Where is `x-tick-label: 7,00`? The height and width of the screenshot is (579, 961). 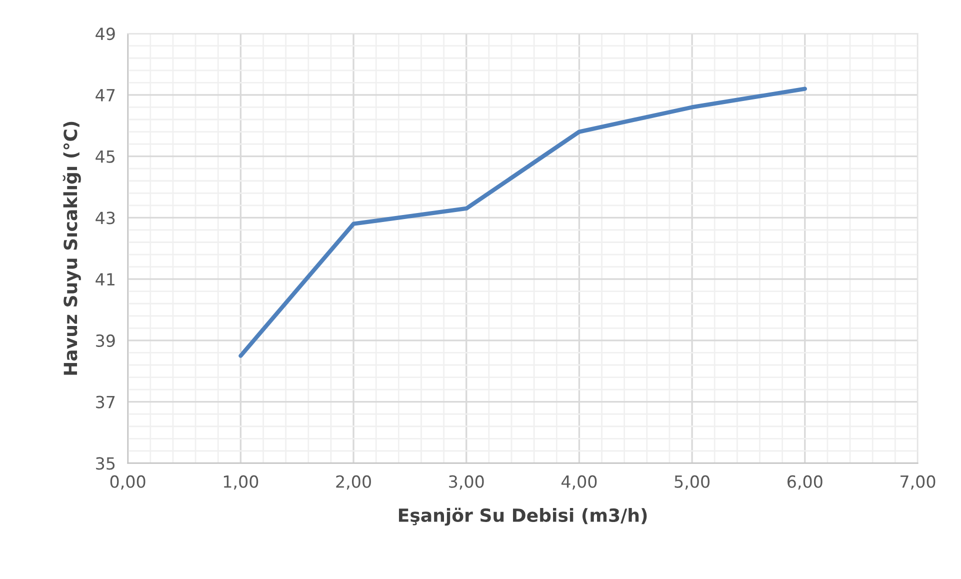 x-tick-label: 7,00 is located at coordinates (918, 482).